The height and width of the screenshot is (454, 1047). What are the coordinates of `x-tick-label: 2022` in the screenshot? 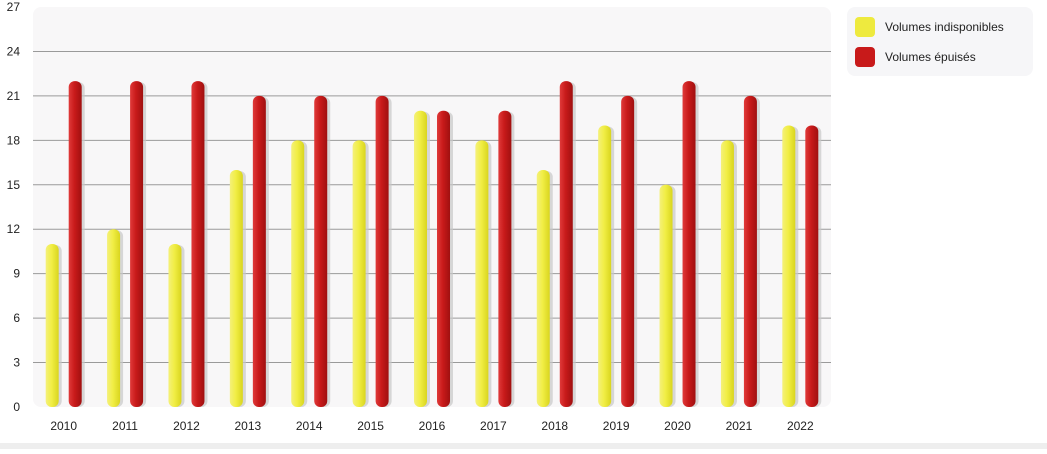 It's located at (800, 426).